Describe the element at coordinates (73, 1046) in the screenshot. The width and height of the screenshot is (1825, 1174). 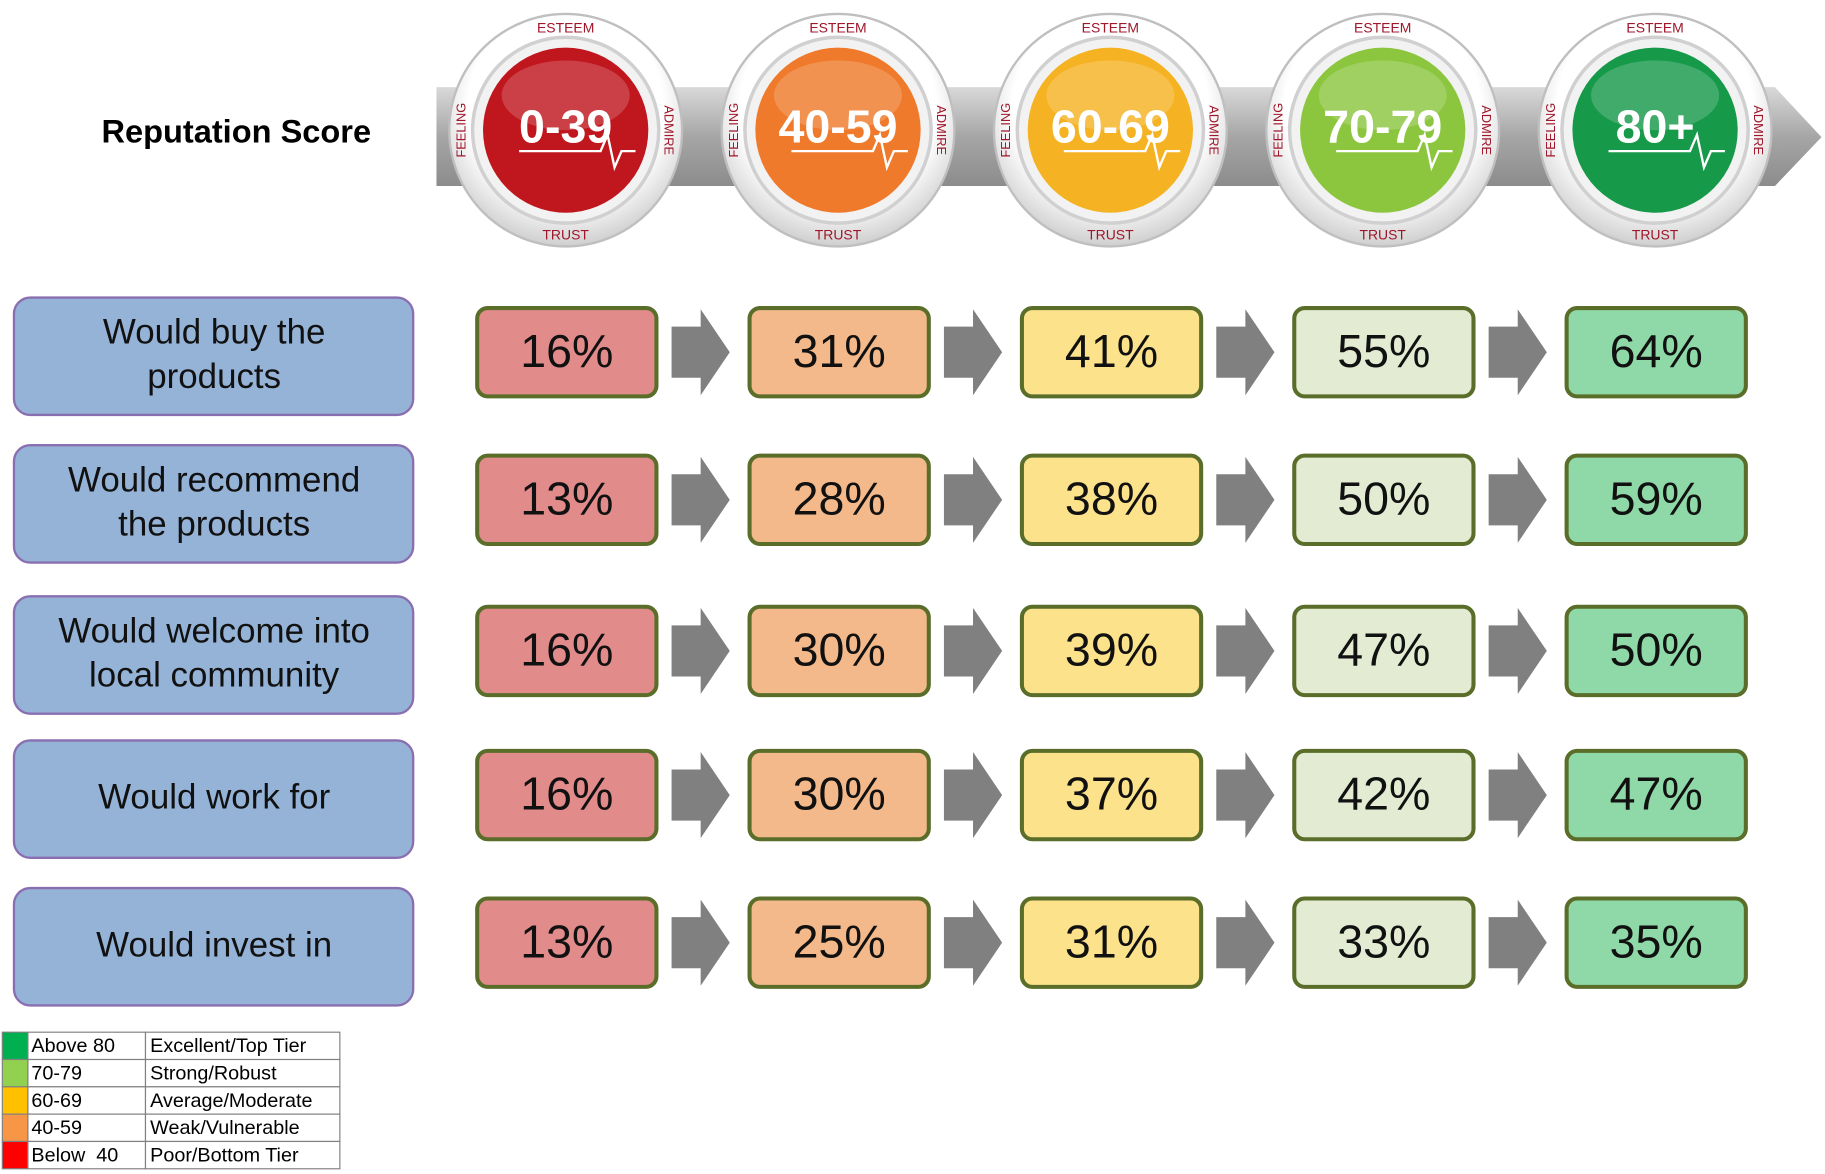
I see `legend-range: Above 80` at that location.